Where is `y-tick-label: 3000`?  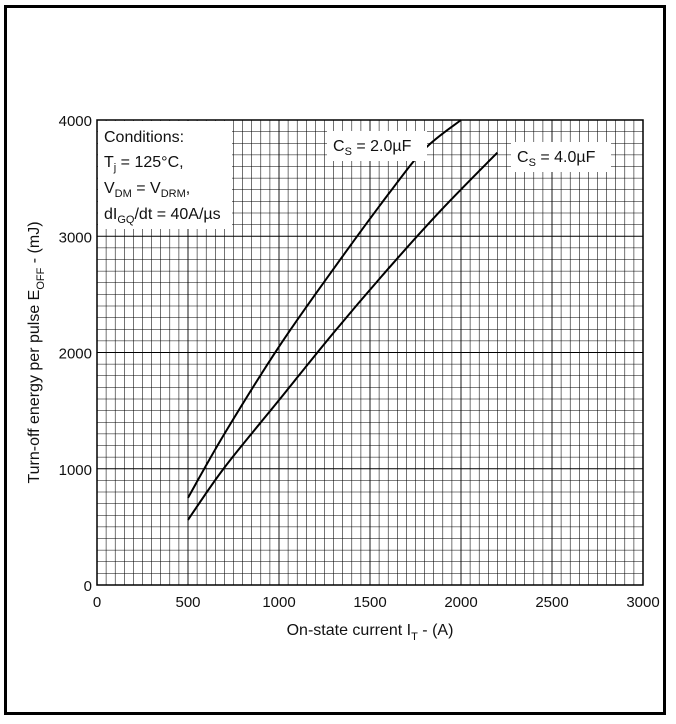
y-tick-label: 3000 is located at coordinates (75, 237).